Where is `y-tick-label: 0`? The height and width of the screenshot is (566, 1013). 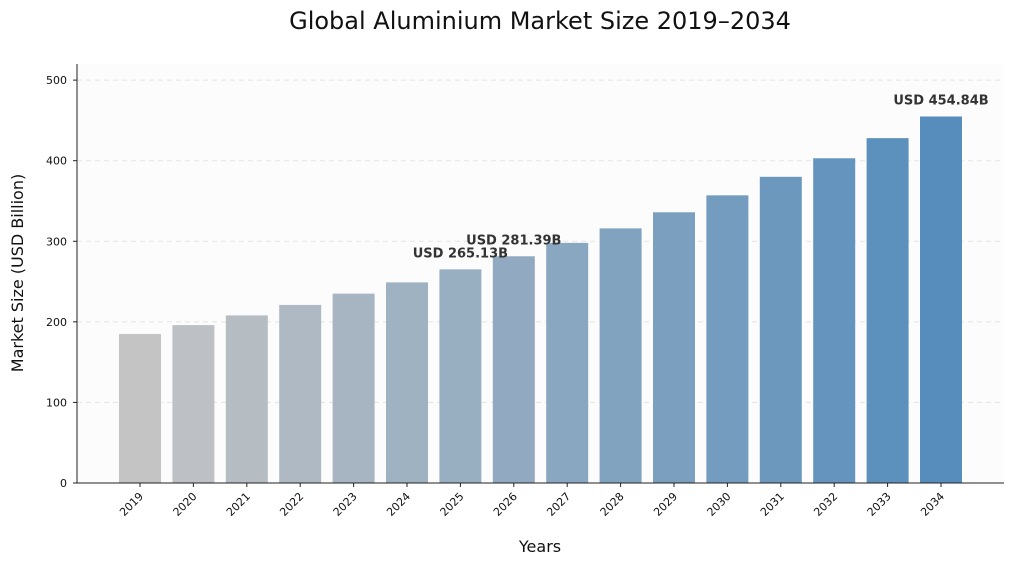
y-tick-label: 0 is located at coordinates (63, 483).